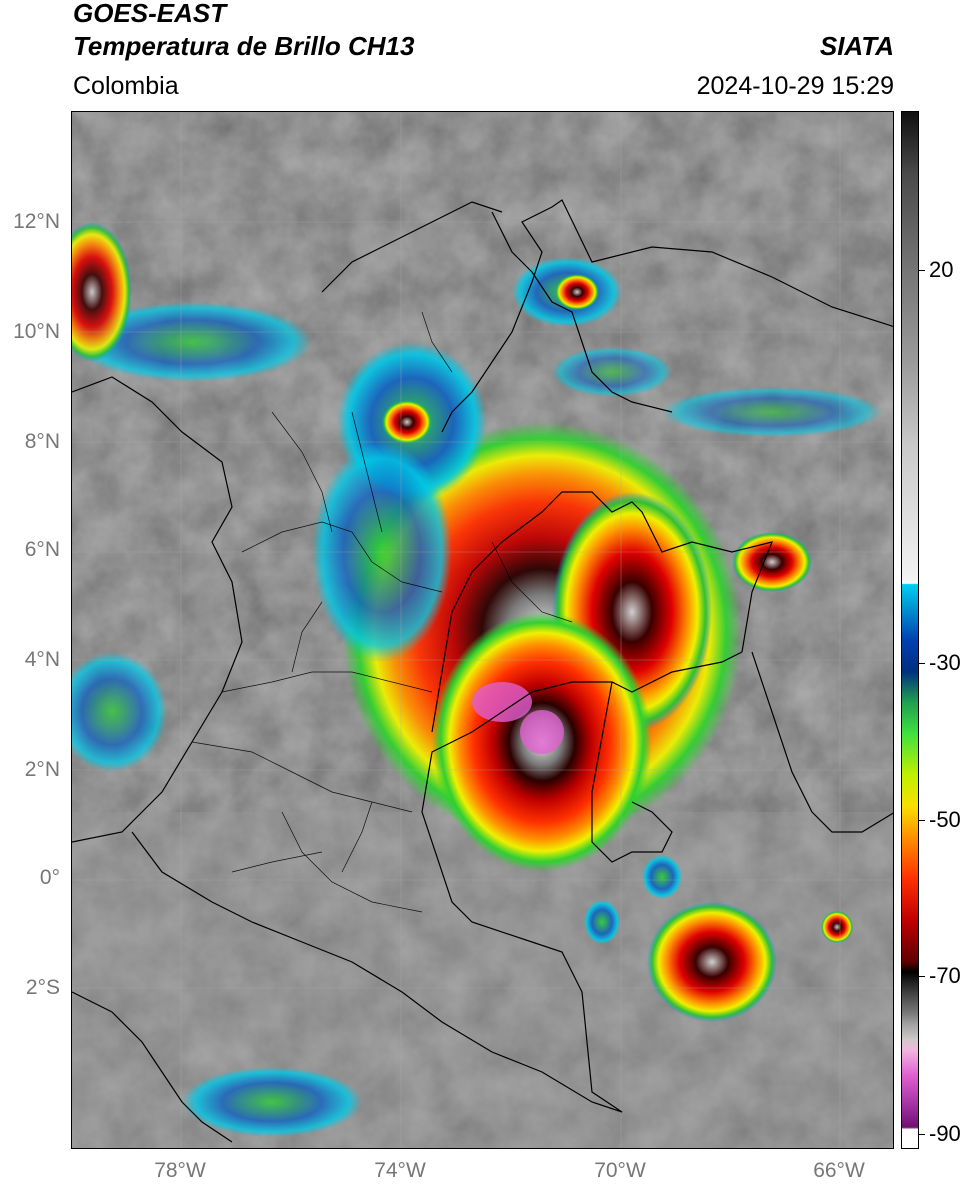 The height and width of the screenshot is (1190, 966). What do you see at coordinates (126, 86) in the screenshot?
I see `region-label: Colombia` at bounding box center [126, 86].